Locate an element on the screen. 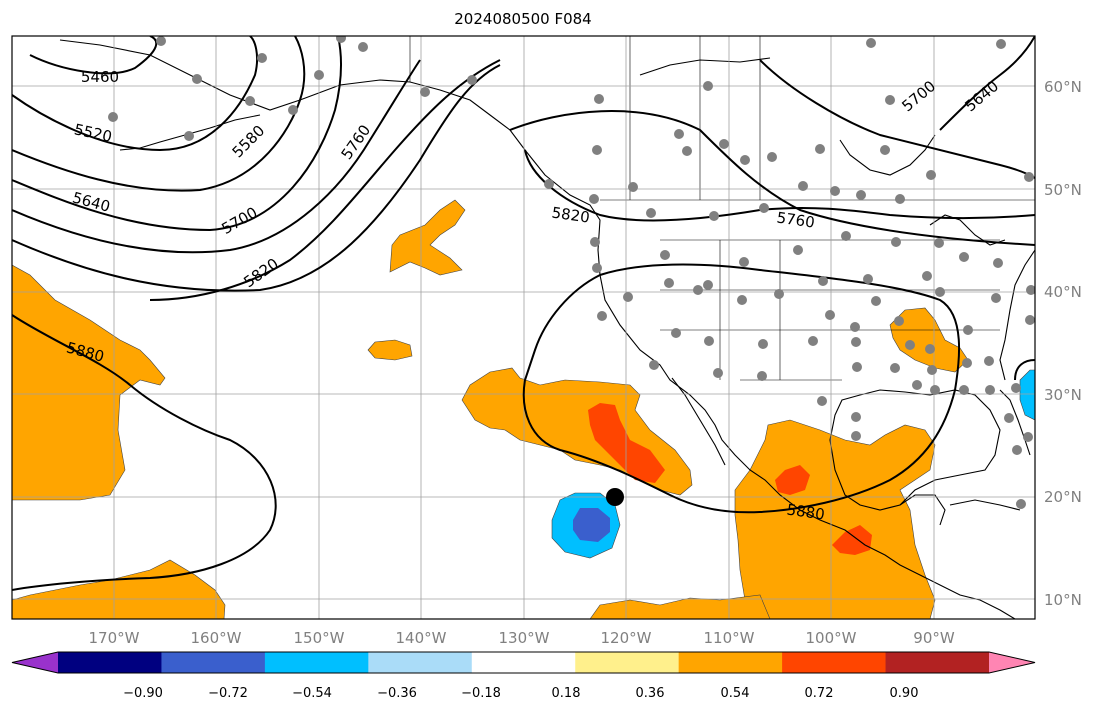  contour-5880-west is located at coordinates (144, 452).